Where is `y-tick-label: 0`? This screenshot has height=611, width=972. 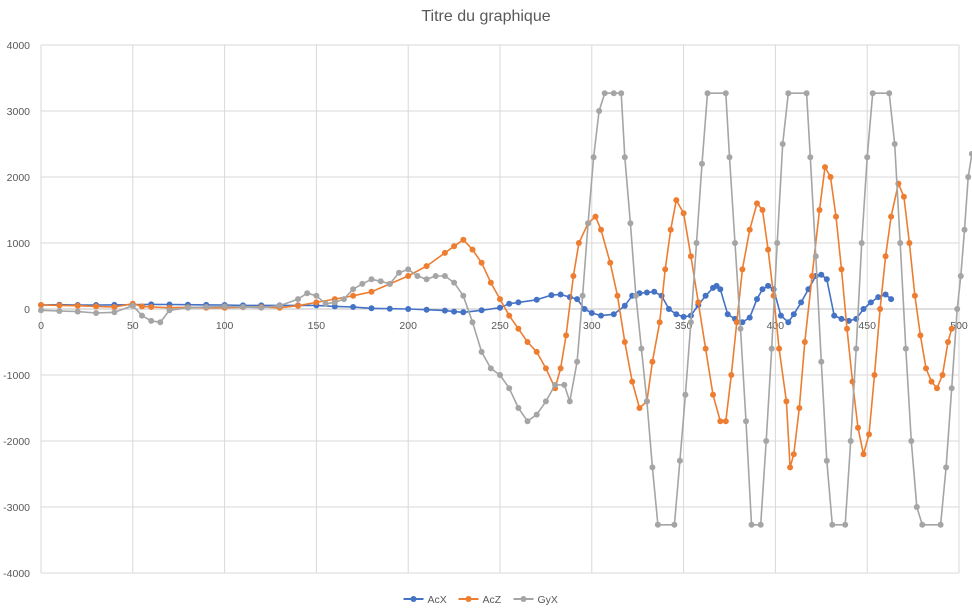
y-tick-label: 0 is located at coordinates (27, 310).